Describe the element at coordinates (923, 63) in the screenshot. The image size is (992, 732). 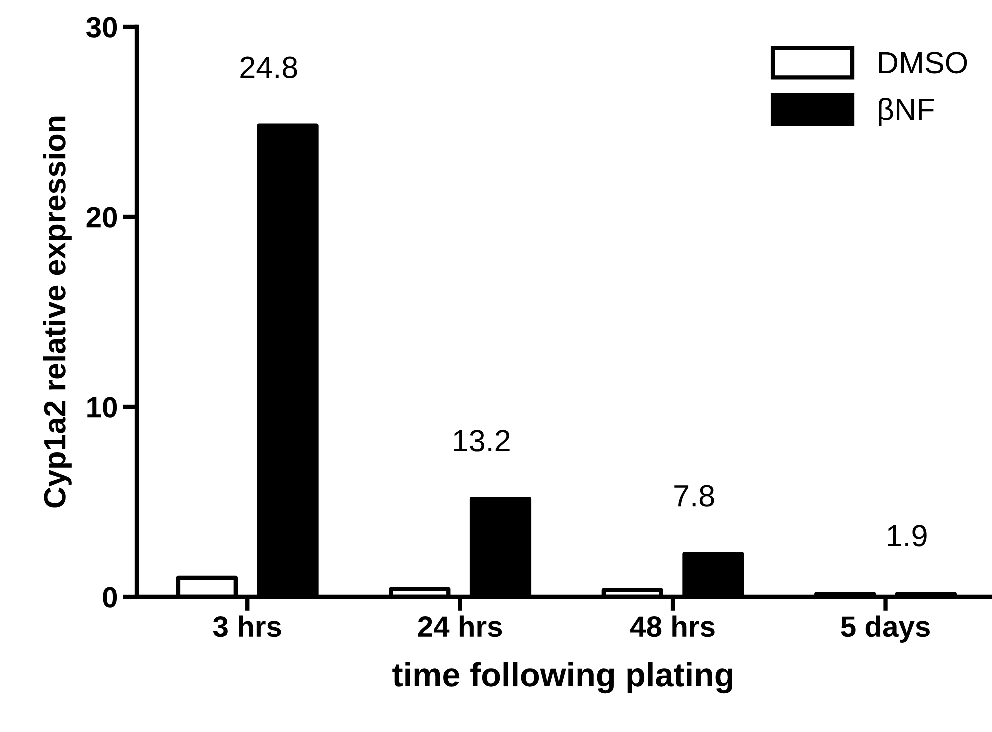
I see `legend-label: DMSO` at that location.